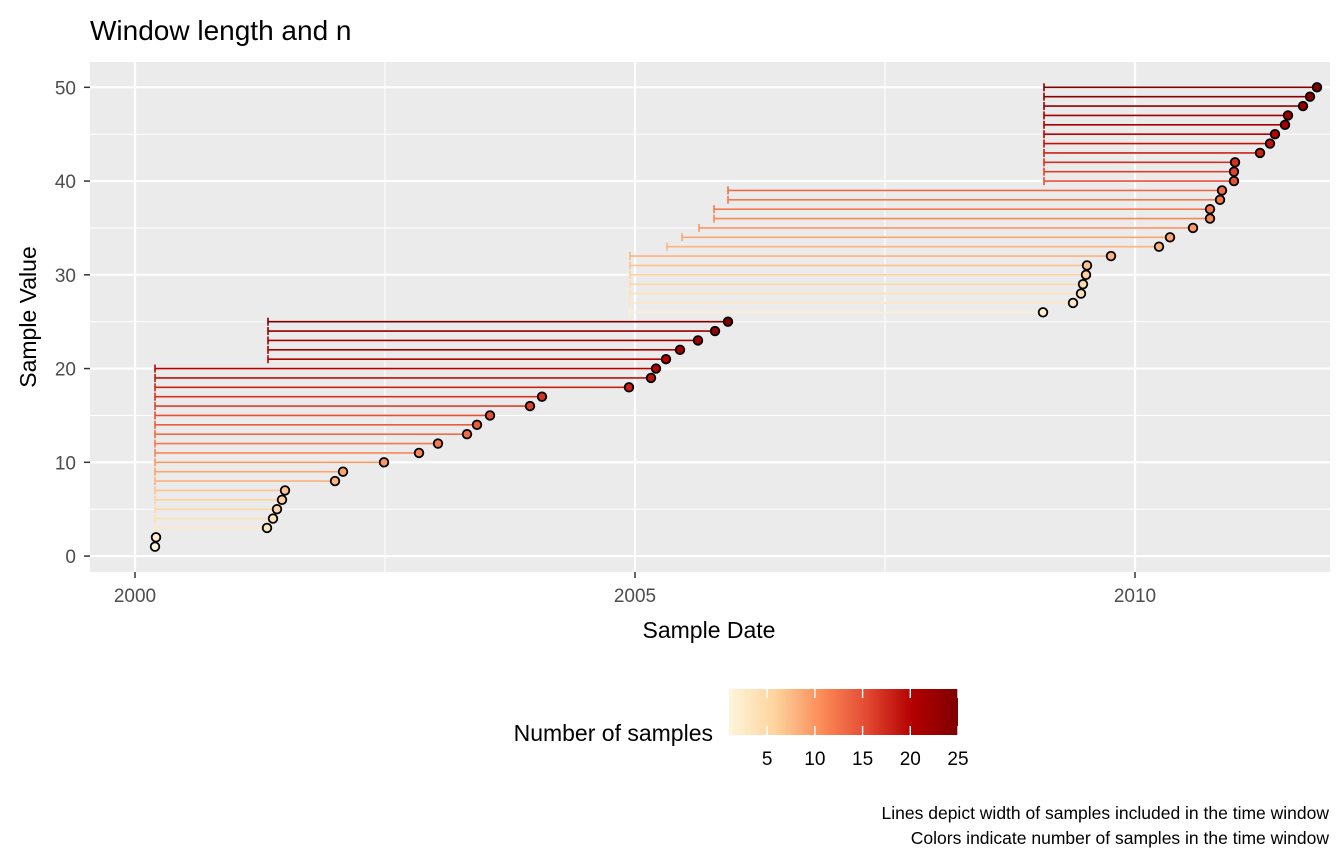 The width and height of the screenshot is (1344, 865). What do you see at coordinates (814, 759) in the screenshot?
I see `legend-tick-label: 10` at bounding box center [814, 759].